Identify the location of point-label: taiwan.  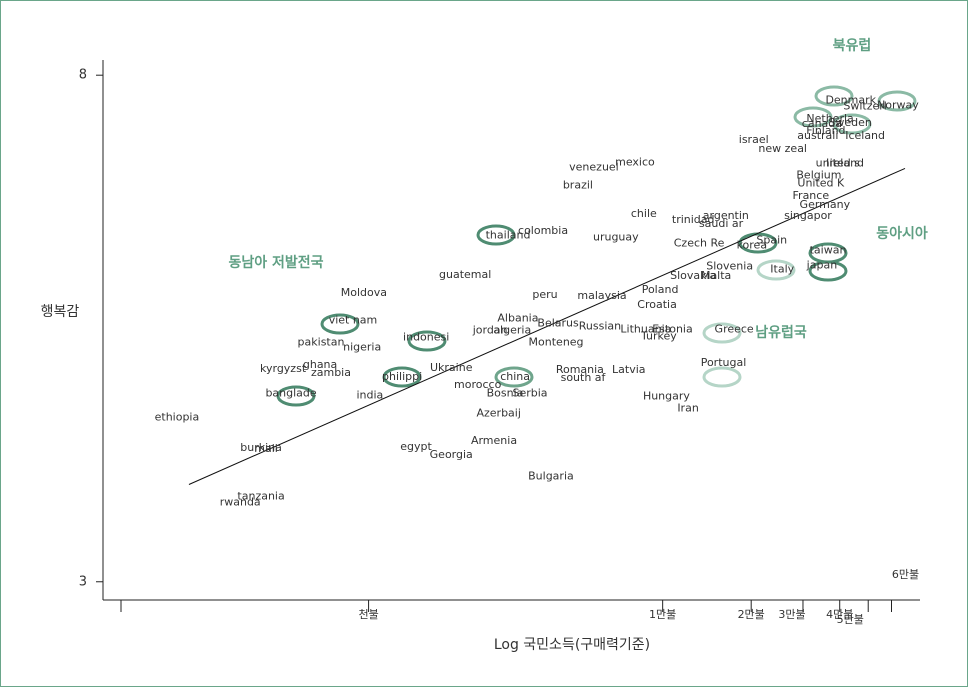
(828, 249).